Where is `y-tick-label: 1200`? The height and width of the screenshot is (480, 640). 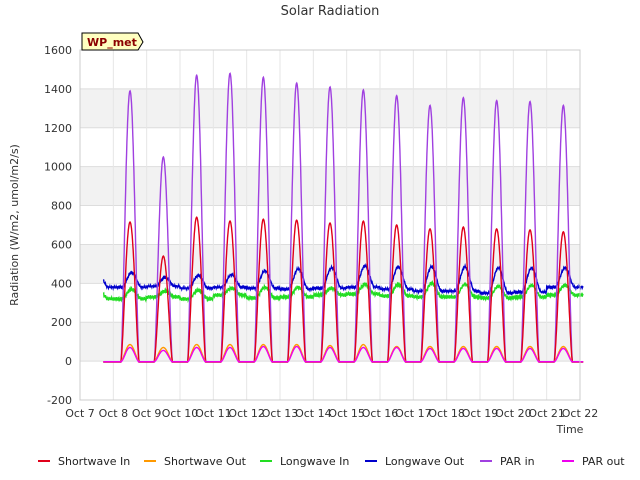 y-tick-label: 1200 is located at coordinates (58, 128).